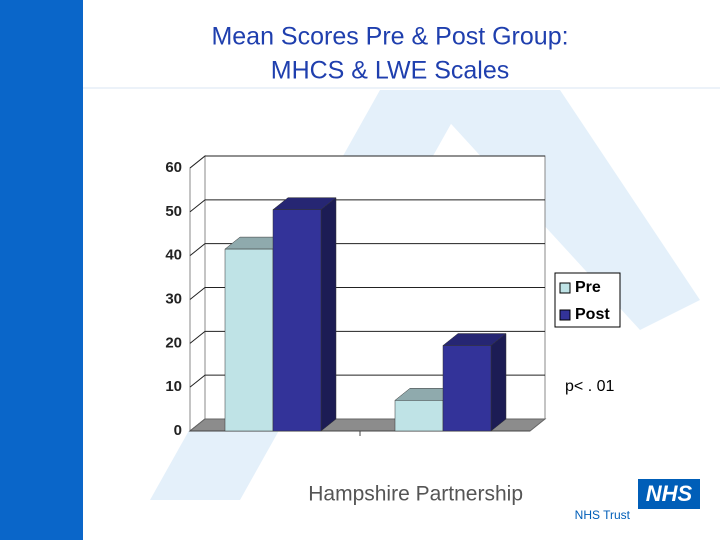 Image resolution: width=720 pixels, height=540 pixels. What do you see at coordinates (173, 255) in the screenshot?
I see `y-tick-label: 40` at bounding box center [173, 255].